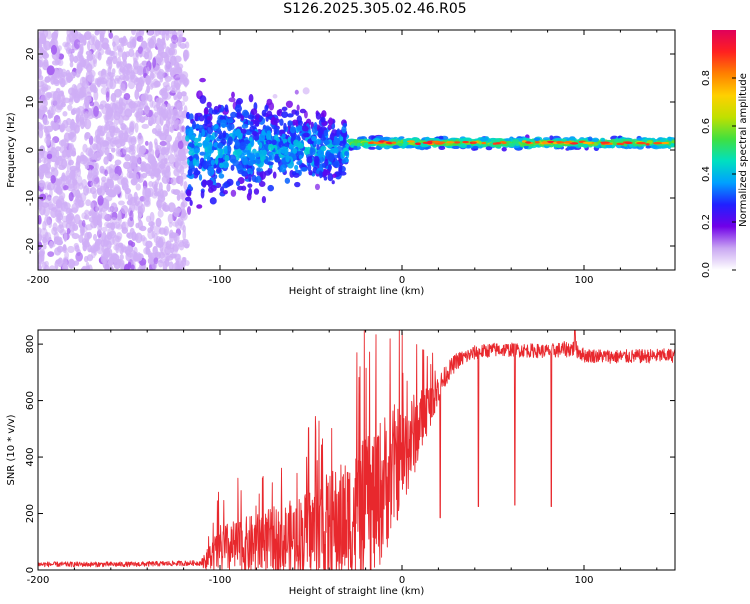 Image resolution: width=750 pixels, height=604 pixels. Describe the element at coordinates (220, 280) in the screenshot. I see `spectrogram-xtick-label: -100` at that location.